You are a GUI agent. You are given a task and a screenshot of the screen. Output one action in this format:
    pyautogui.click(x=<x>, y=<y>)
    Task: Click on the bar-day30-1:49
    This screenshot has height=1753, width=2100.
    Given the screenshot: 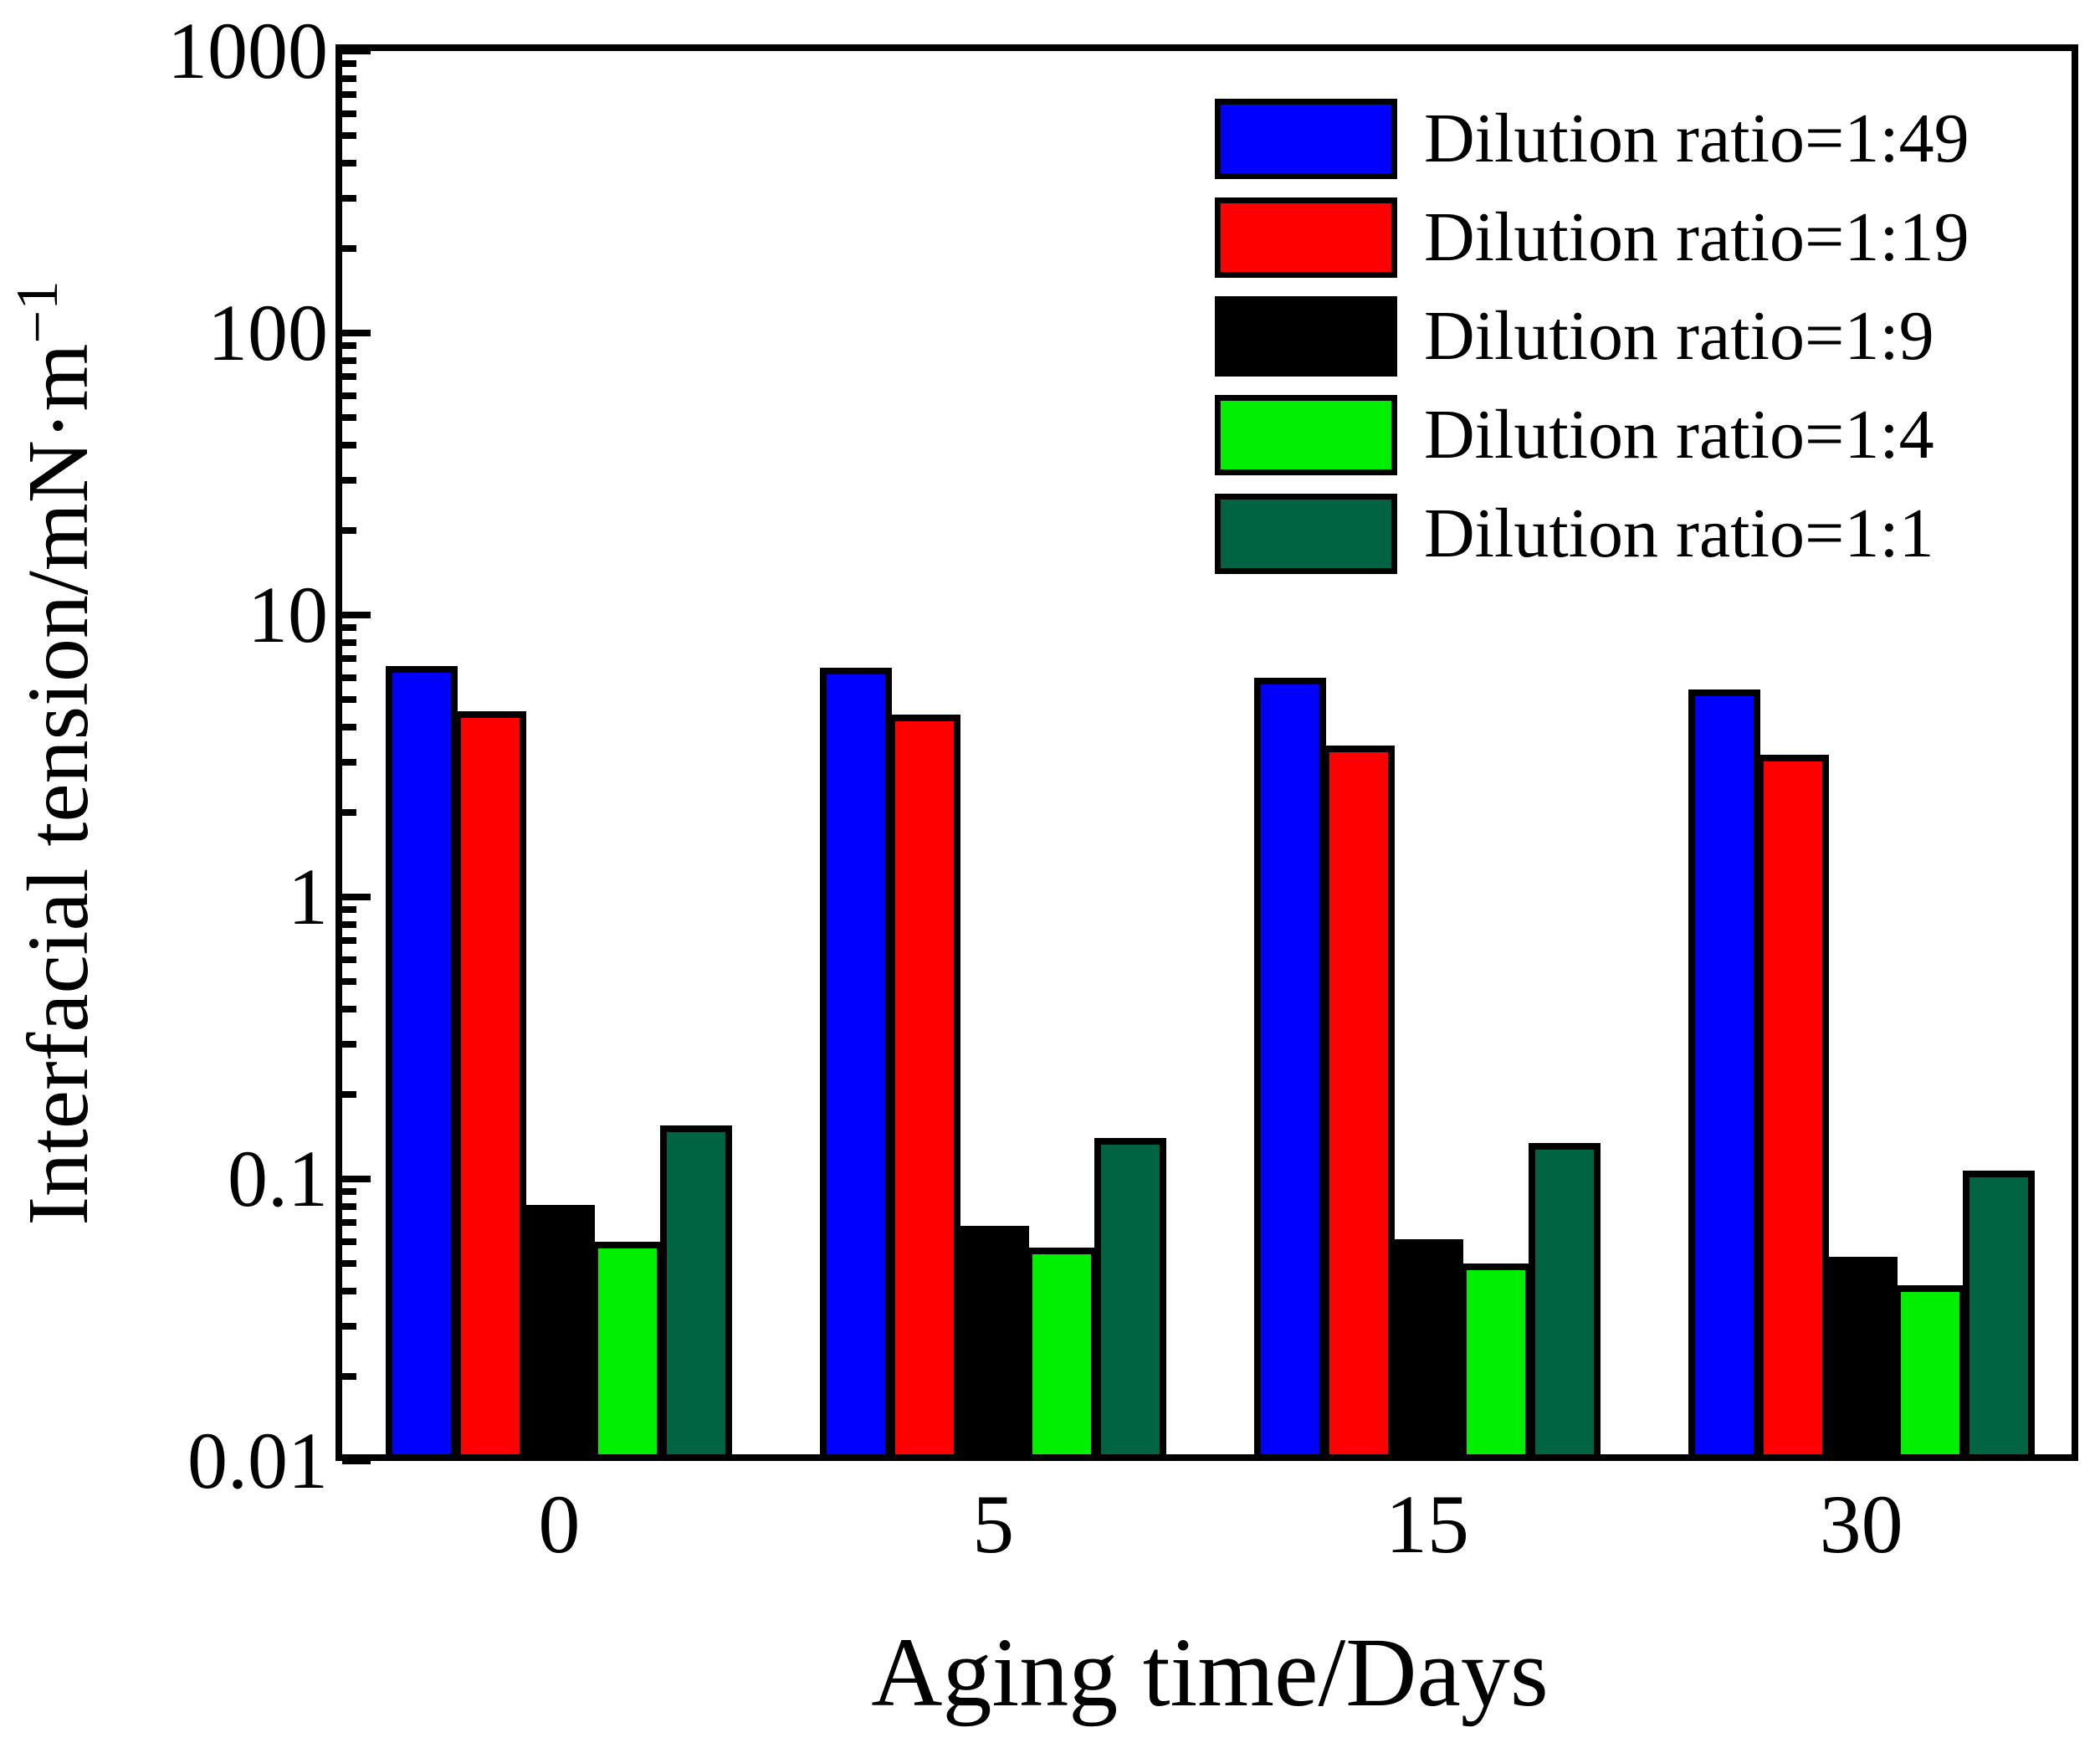 What is the action you would take?
    pyautogui.click(x=1724, y=1075)
    